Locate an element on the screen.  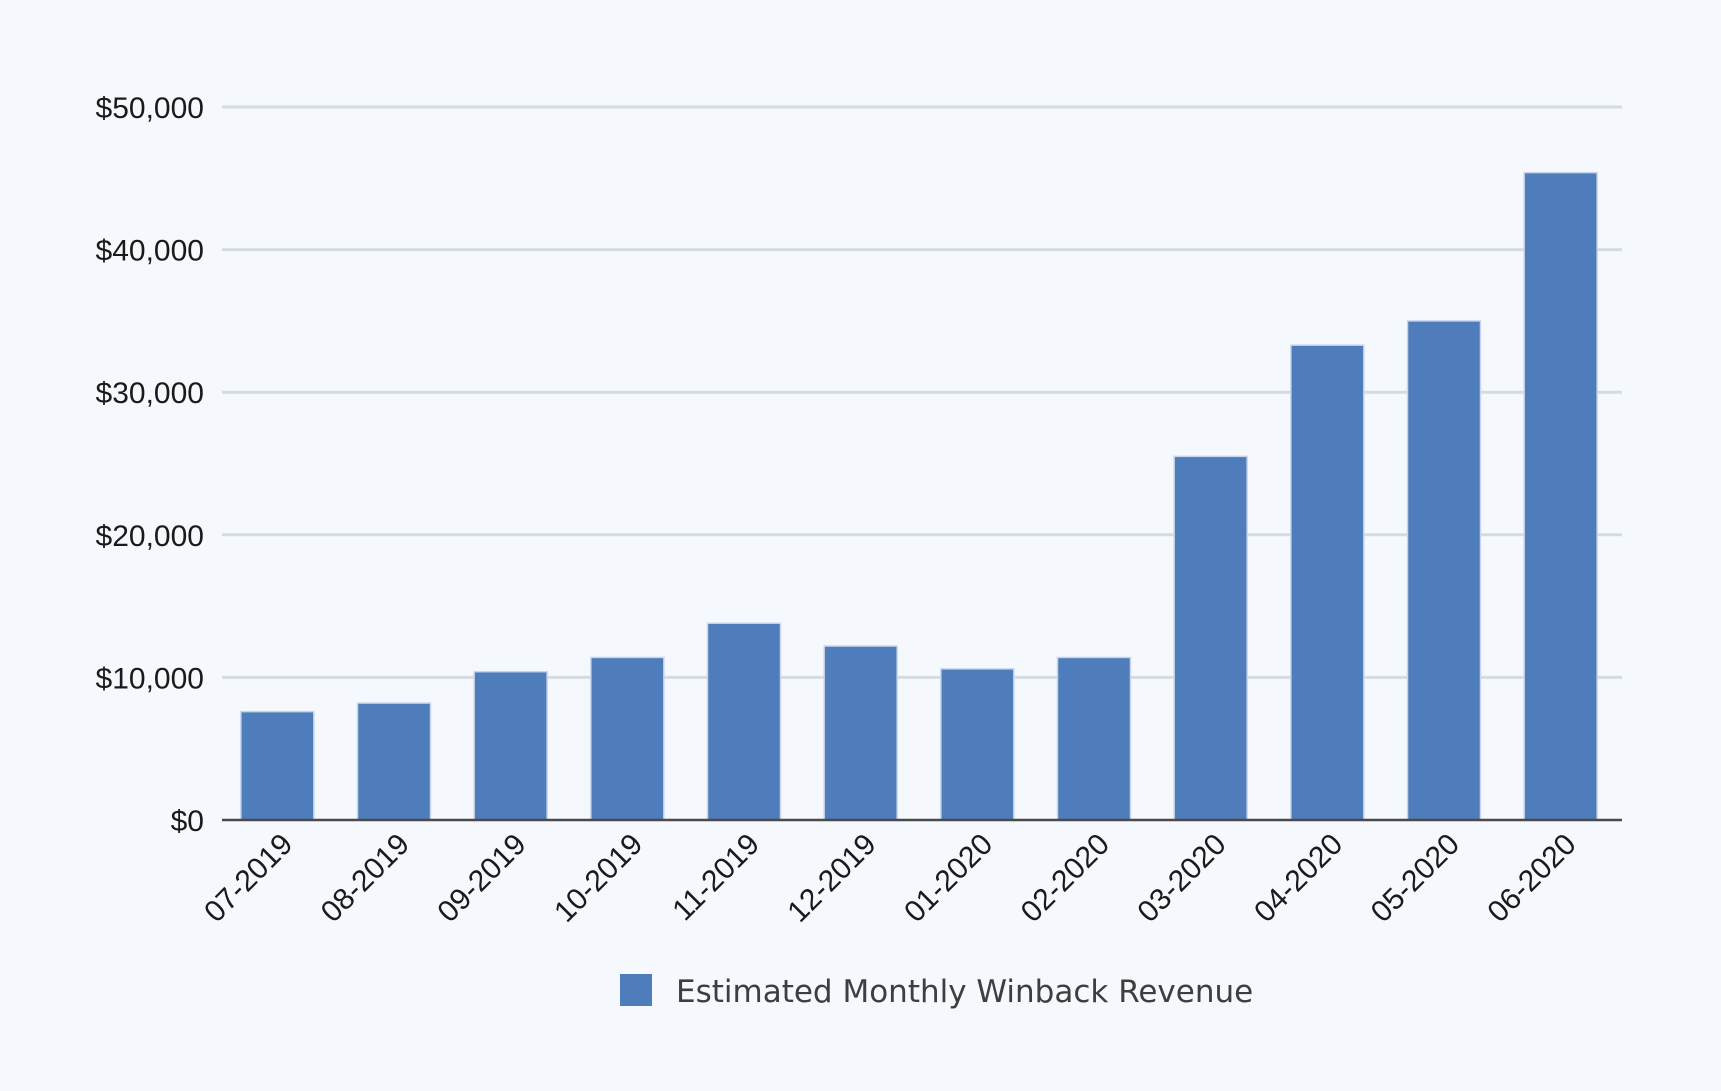
x-tick-label: 10-2019 is located at coordinates (598, 878).